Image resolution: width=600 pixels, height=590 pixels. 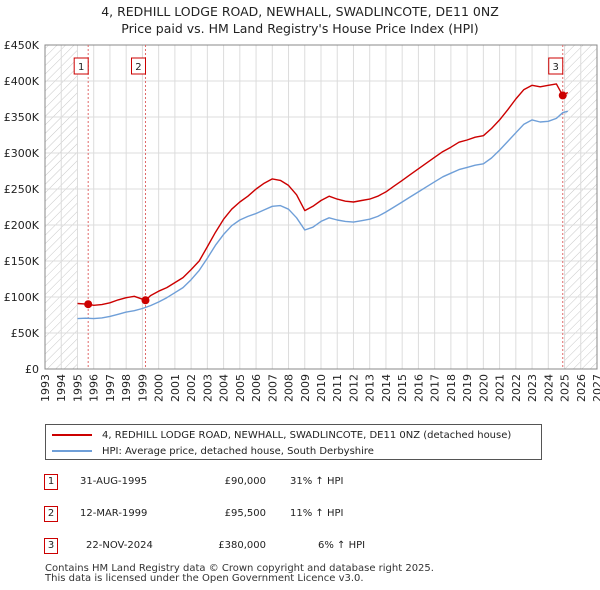 I want to click on legend-swatch-hpi, so click(x=72, y=451).